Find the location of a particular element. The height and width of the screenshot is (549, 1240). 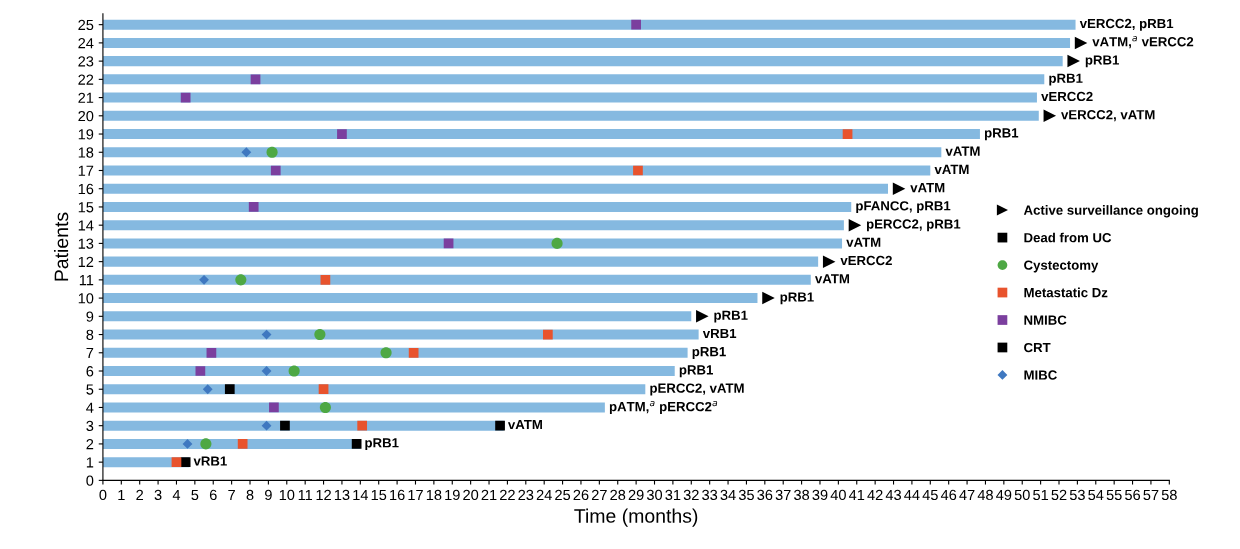

annotation: vATM,$^{a}$ vERCC2 is located at coordinates (1143, 42).